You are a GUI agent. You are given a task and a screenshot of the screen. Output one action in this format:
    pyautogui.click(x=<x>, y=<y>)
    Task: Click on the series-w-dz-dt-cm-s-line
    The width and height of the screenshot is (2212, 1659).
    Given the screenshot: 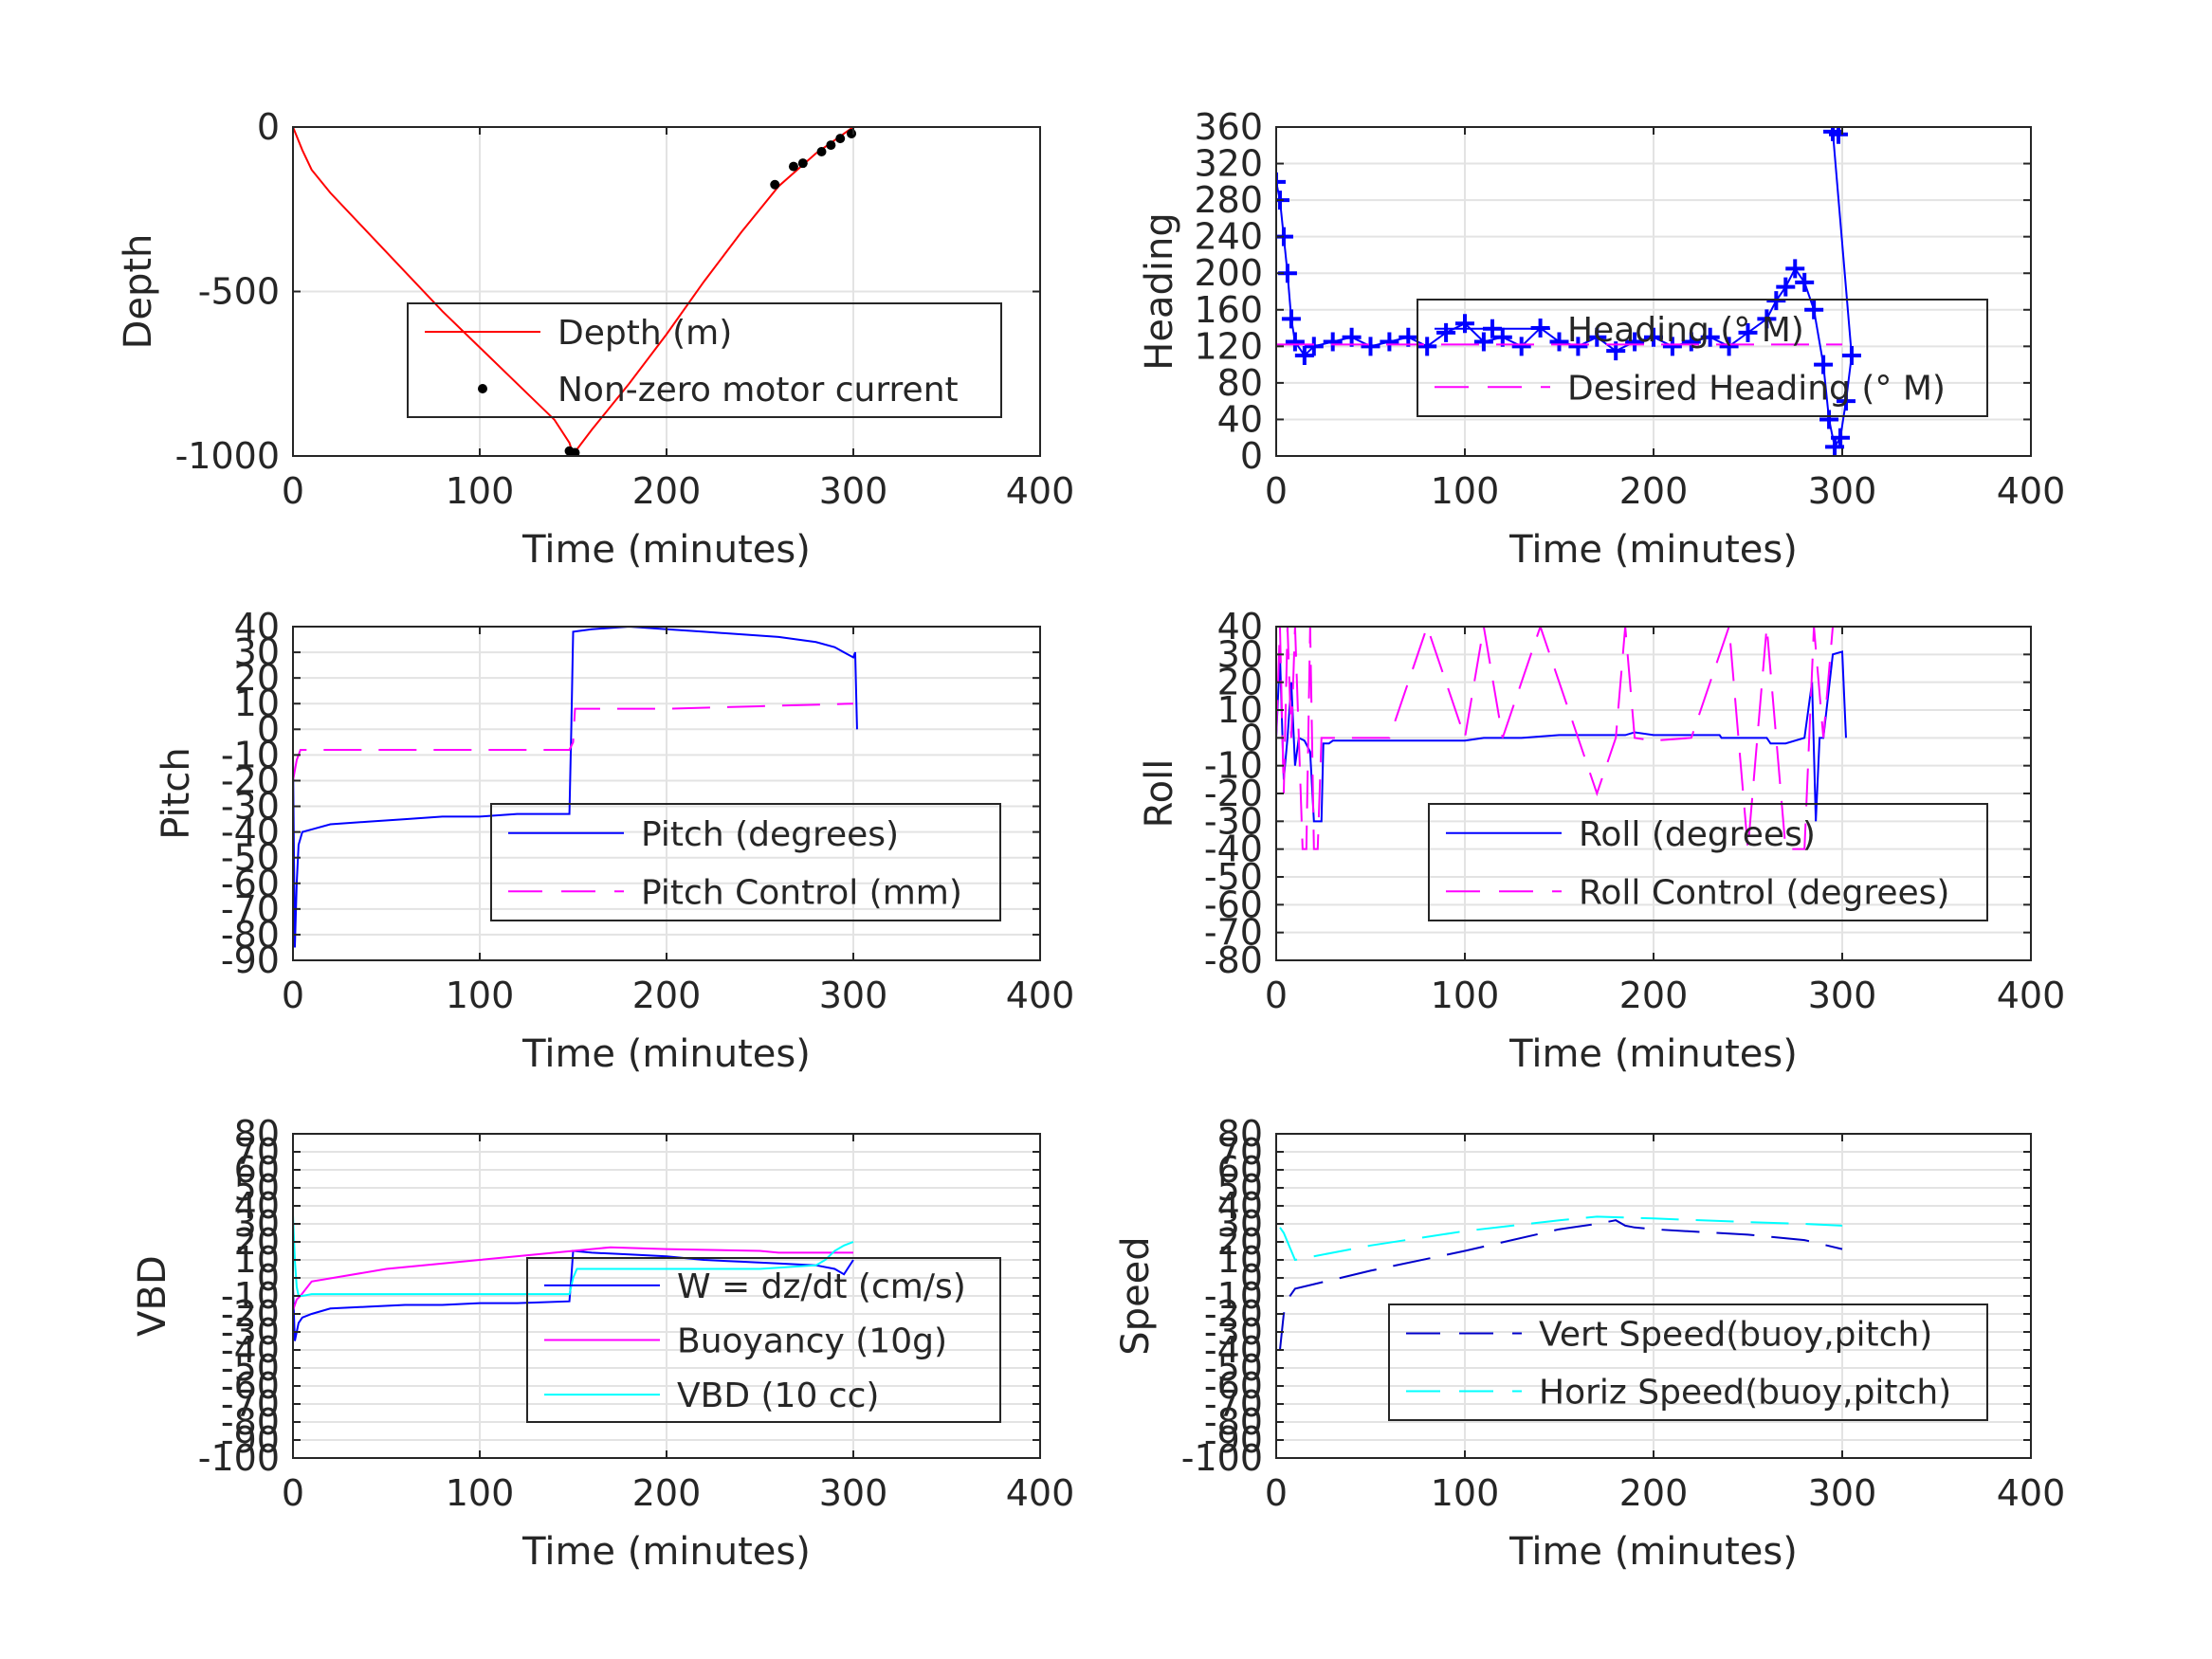 What is the action you would take?
    pyautogui.click(x=573, y=1295)
    